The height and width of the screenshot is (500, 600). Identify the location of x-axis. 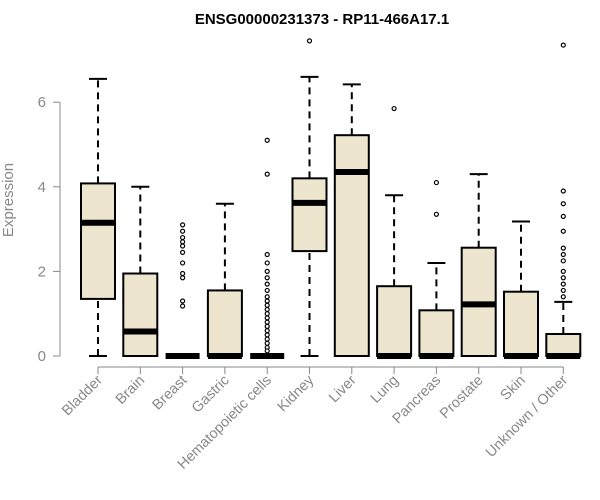
(330, 370).